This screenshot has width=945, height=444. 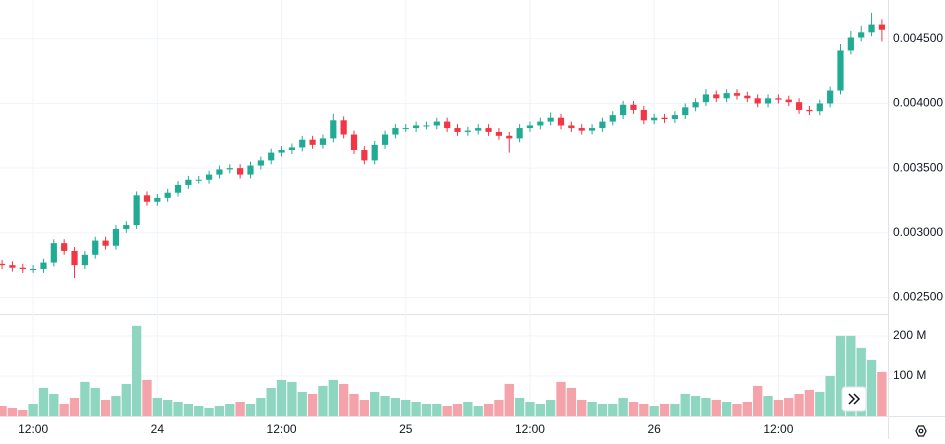 I want to click on settings-button, so click(x=921, y=431).